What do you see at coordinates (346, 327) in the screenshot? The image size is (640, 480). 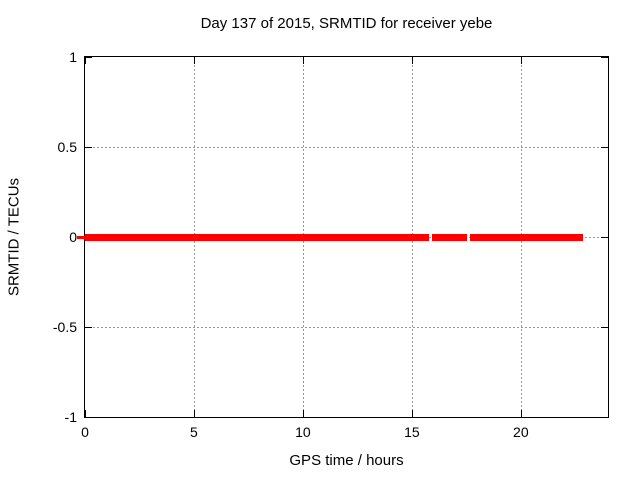 I see `gridline-y--0.5` at bounding box center [346, 327].